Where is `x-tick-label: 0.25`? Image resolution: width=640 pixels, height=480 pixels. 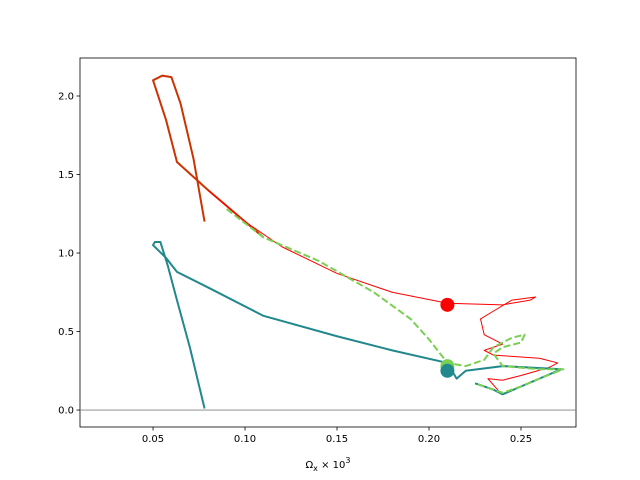
x-tick-label: 0.25 is located at coordinates (521, 439).